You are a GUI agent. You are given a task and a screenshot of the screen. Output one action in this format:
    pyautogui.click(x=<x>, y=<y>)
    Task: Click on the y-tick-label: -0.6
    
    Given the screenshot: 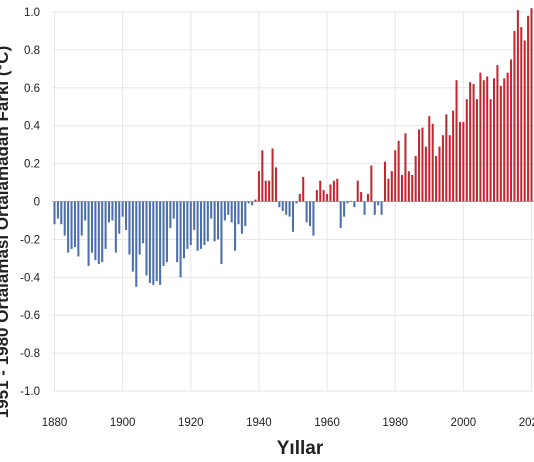 What is the action you would take?
    pyautogui.click(x=30, y=316)
    